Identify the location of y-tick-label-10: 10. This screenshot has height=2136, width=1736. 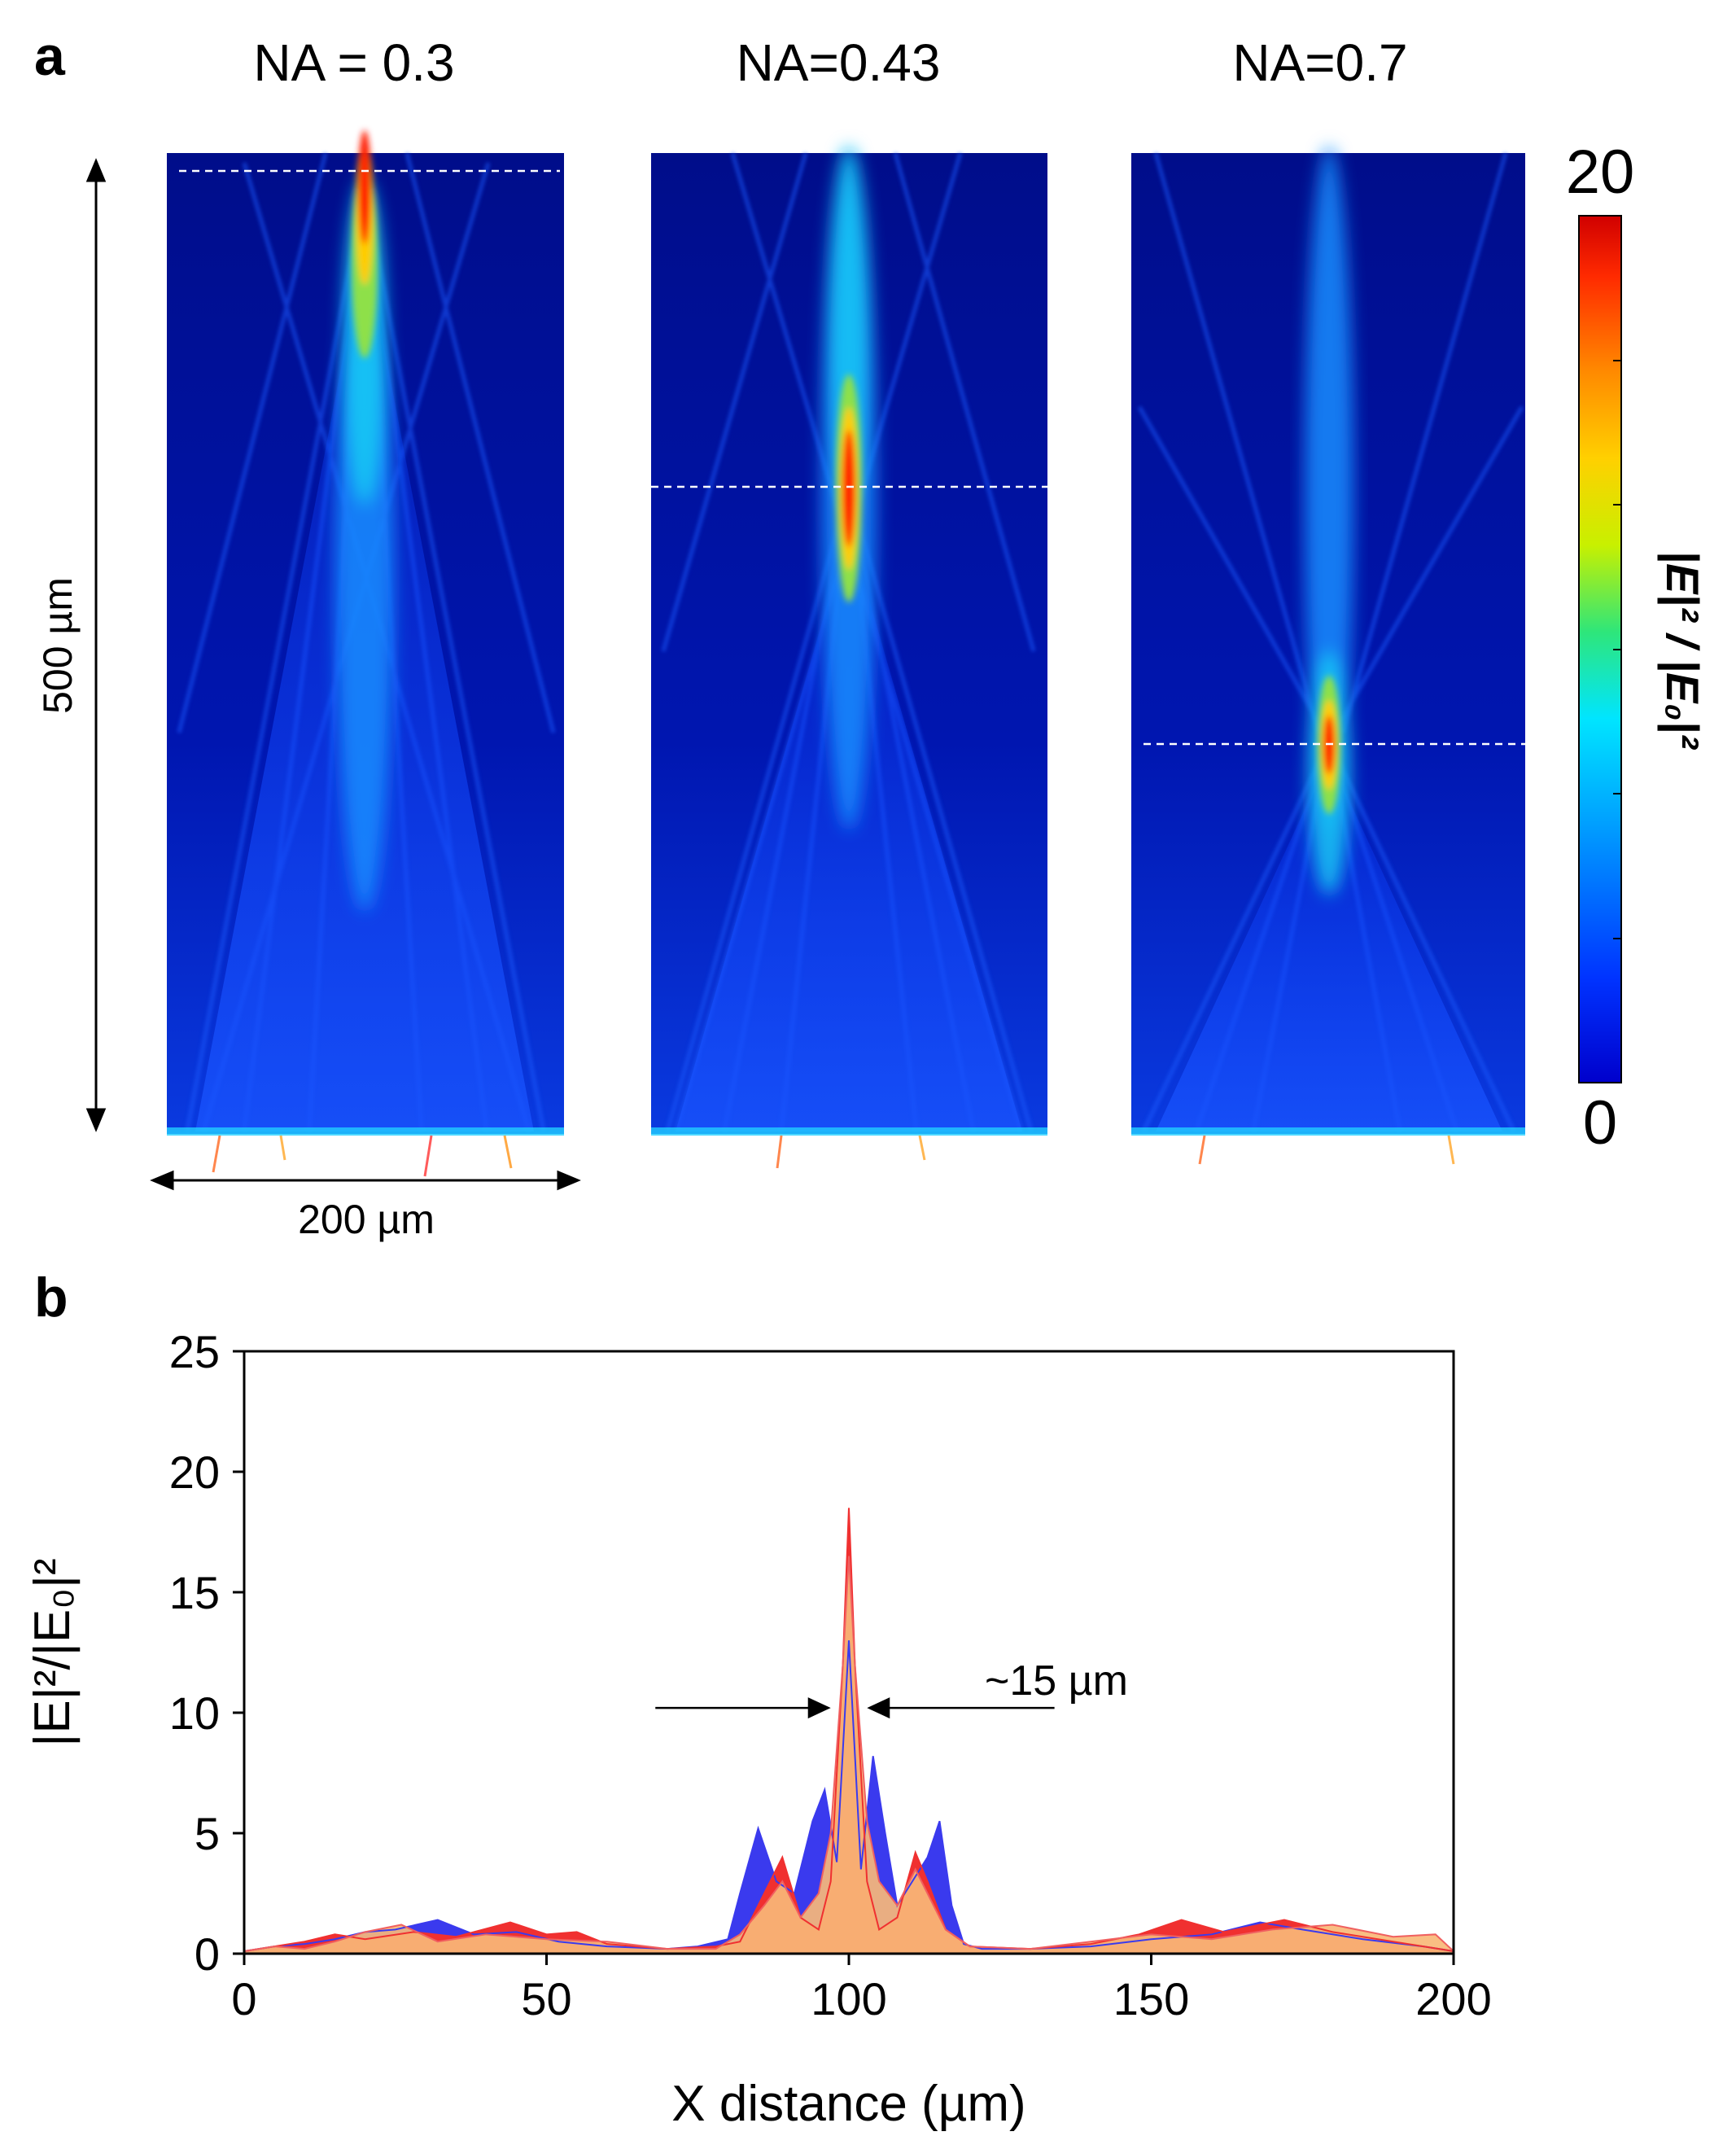
(194, 1713).